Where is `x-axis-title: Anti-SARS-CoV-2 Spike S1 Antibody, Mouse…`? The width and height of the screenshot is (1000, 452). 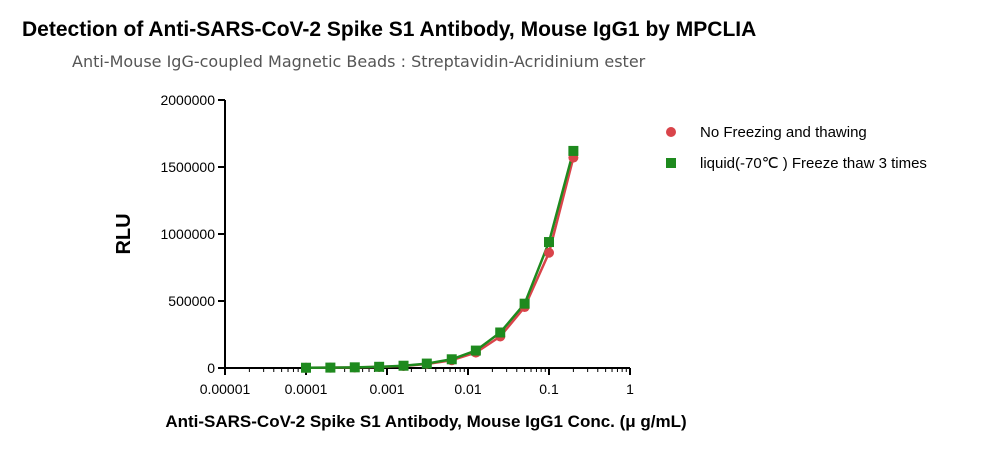
x-axis-title: Anti-SARS-CoV-2 Spike S1 Antibody, Mouse… is located at coordinates (425, 421).